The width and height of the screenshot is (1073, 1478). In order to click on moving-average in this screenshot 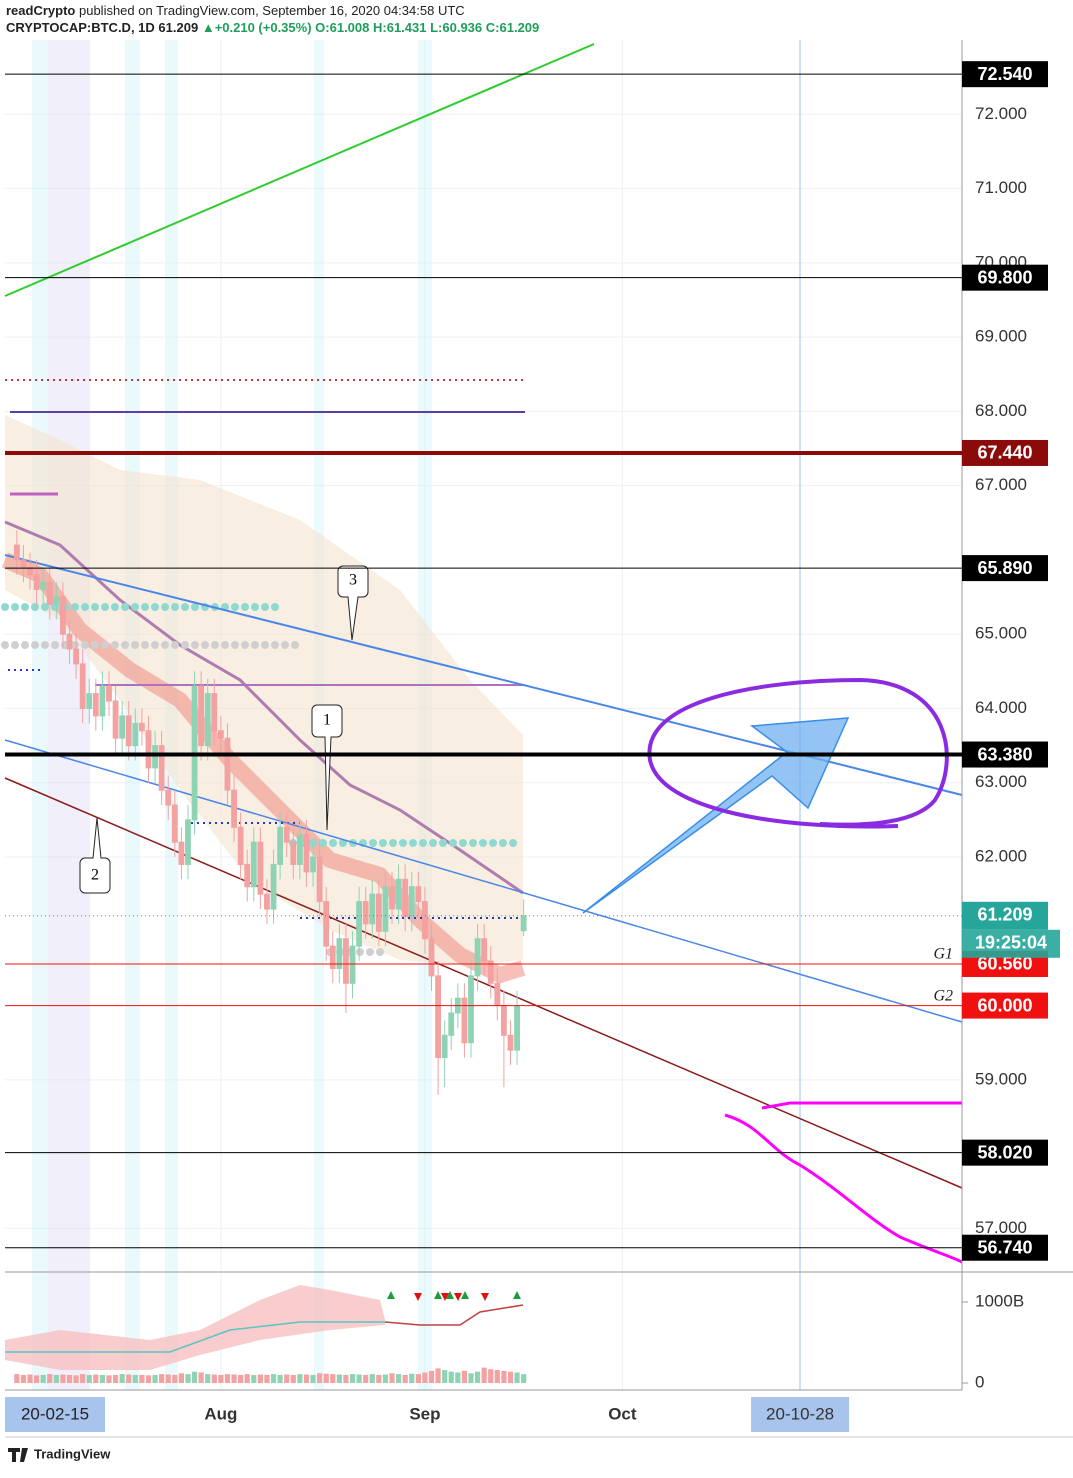, I will do `click(264, 707)`.